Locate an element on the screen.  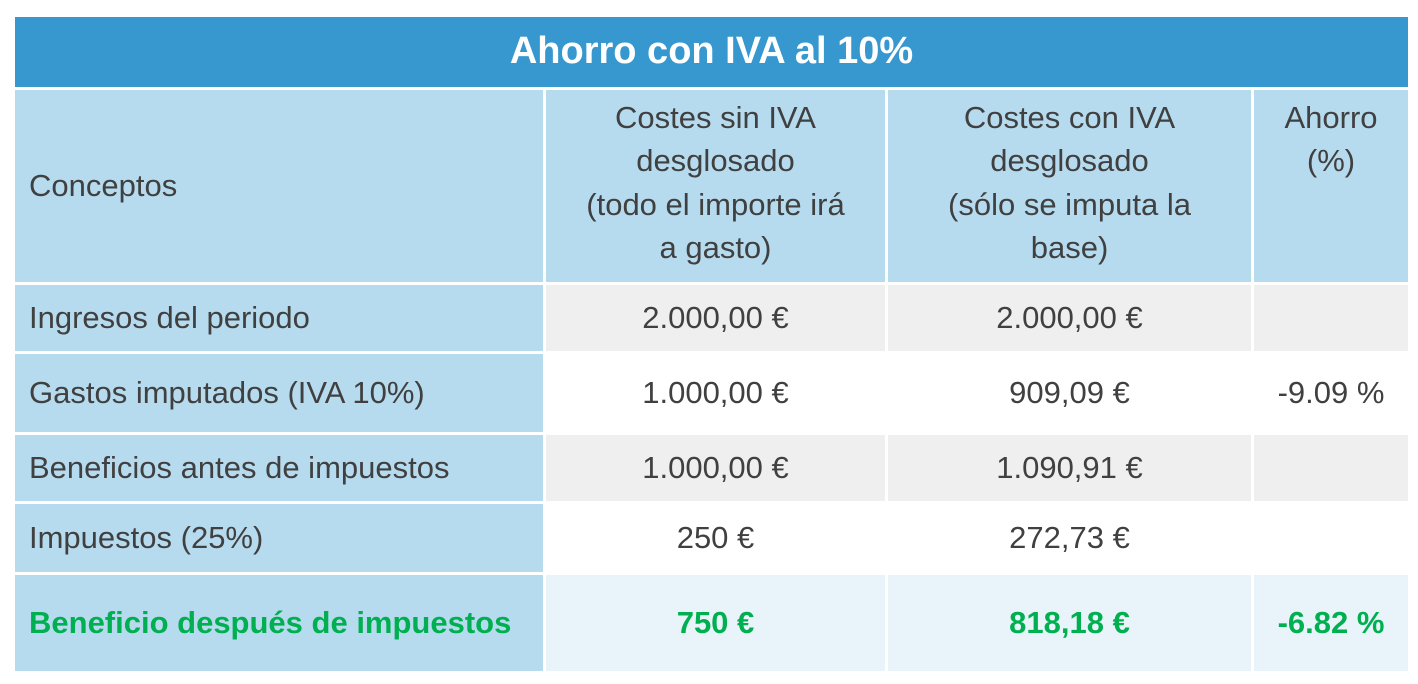
header-line: (todo el importe irá is located at coordinates (715, 204).